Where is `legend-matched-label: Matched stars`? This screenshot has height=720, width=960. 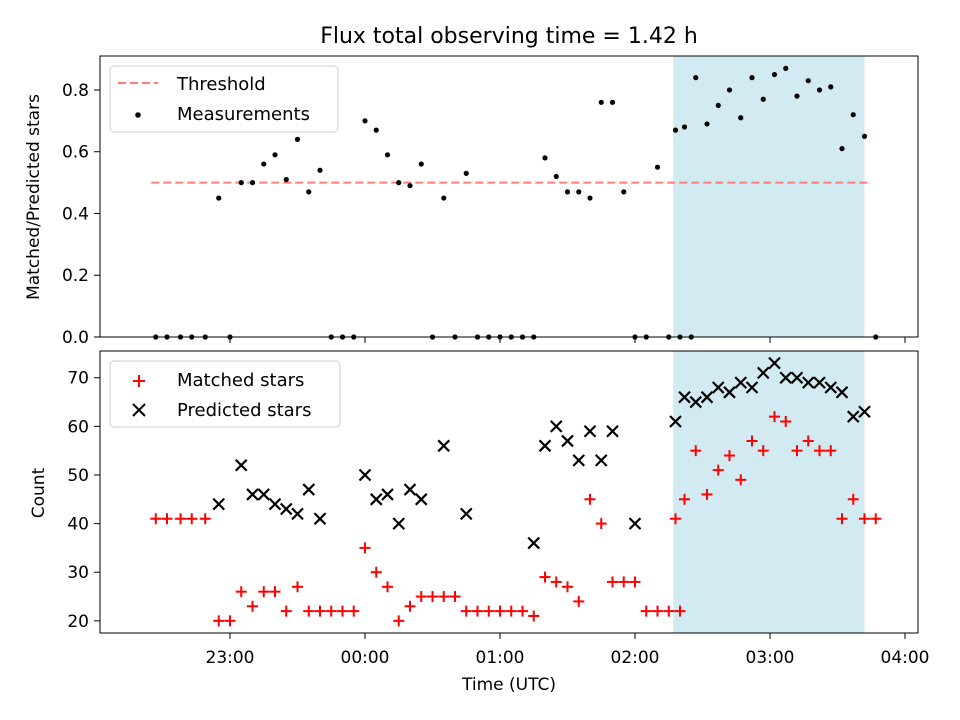 legend-matched-label: Matched stars is located at coordinates (240, 380).